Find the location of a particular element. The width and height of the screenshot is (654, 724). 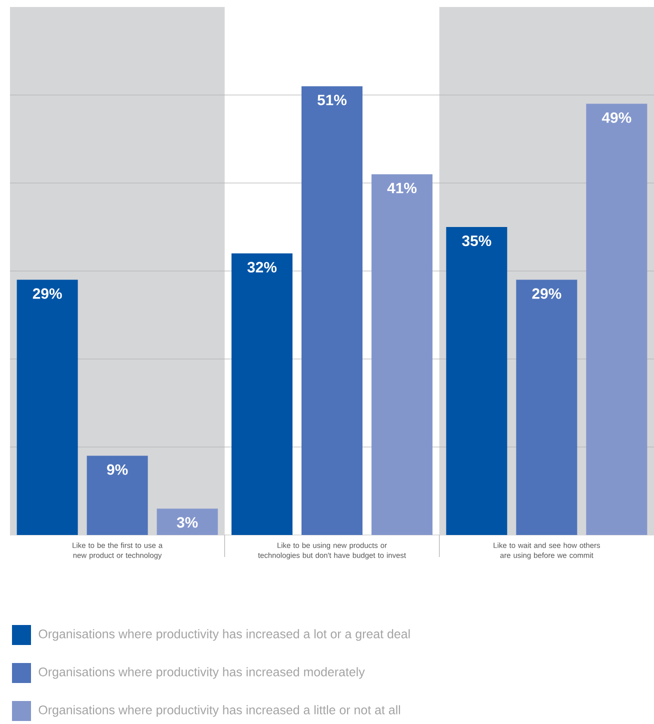

legend-label: Organisations where productivity has increased moderately is located at coordinates (201, 673).